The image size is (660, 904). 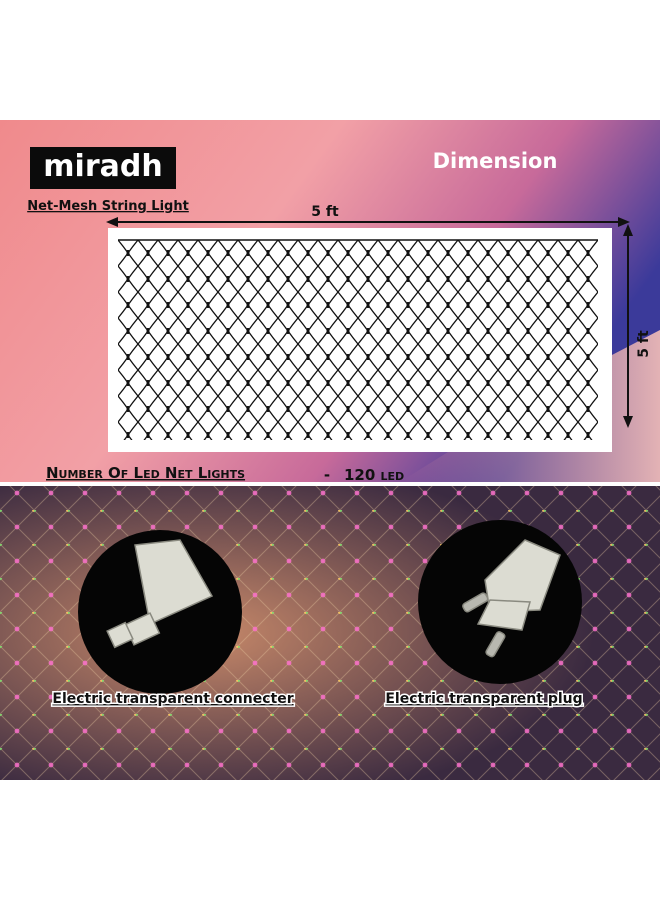 I want to click on connector-icon, so click(x=160, y=594).